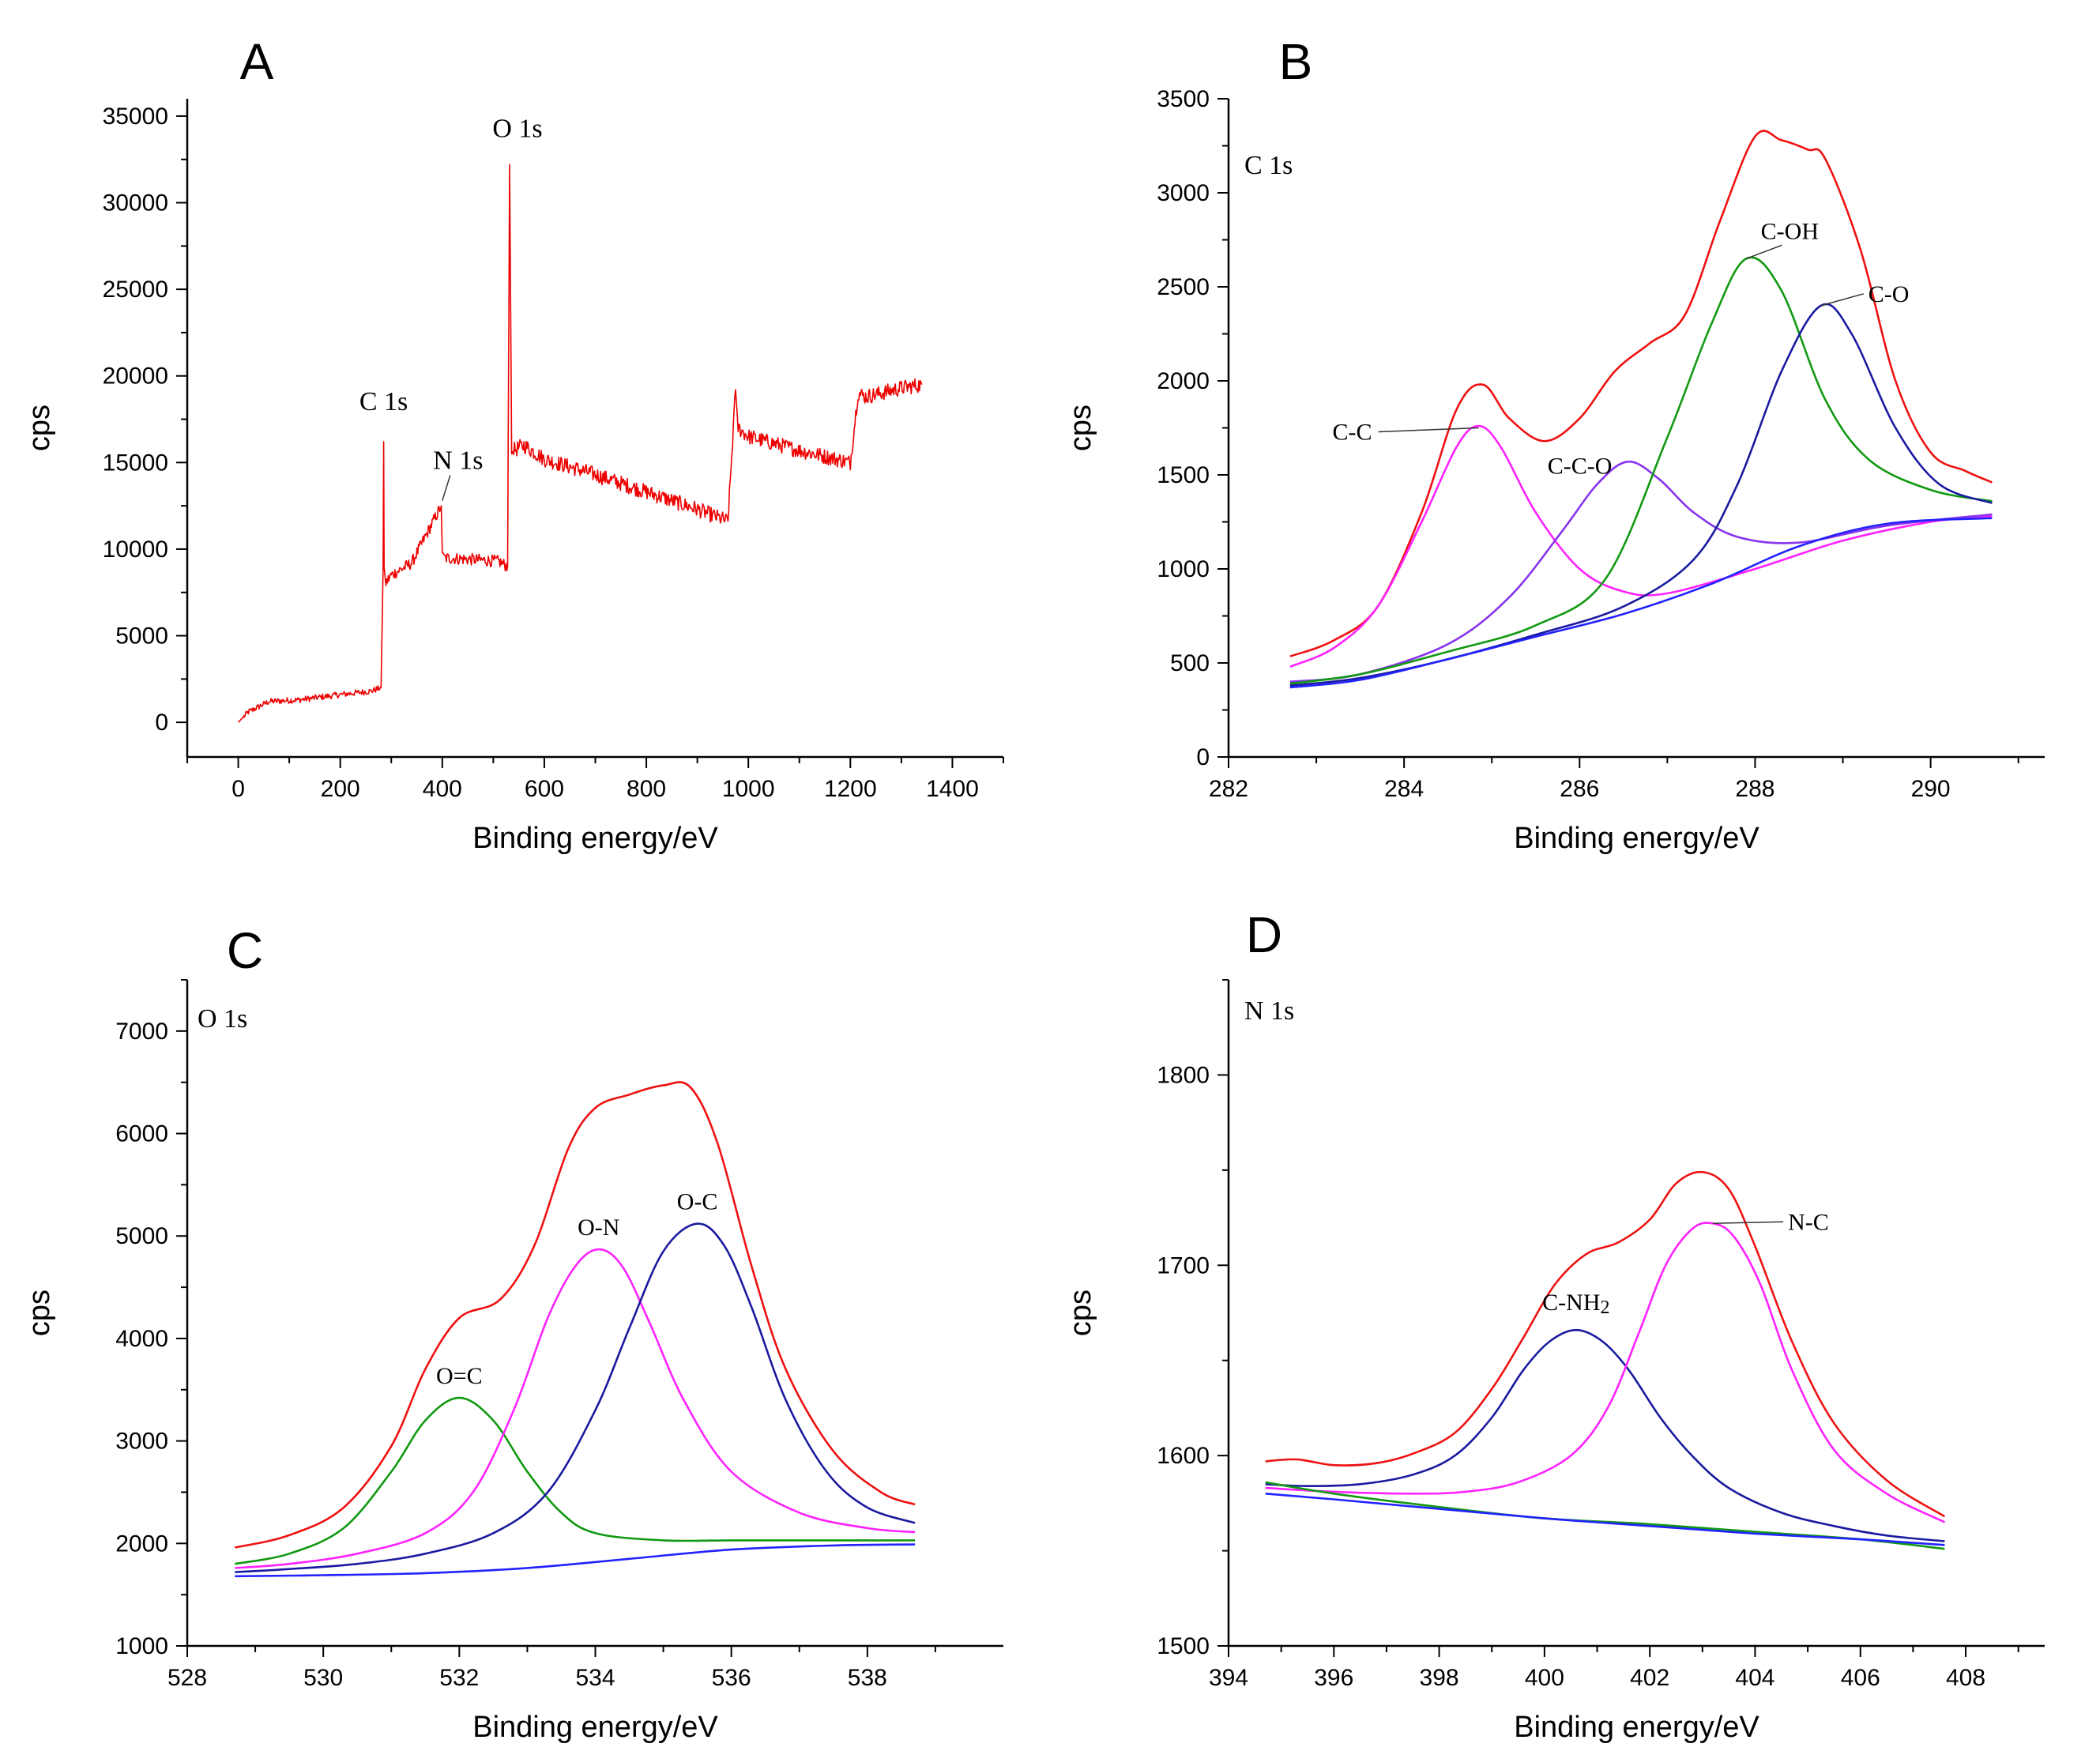 The image size is (2100, 1751). I want to click on x-tick-label: 800, so click(646, 789).